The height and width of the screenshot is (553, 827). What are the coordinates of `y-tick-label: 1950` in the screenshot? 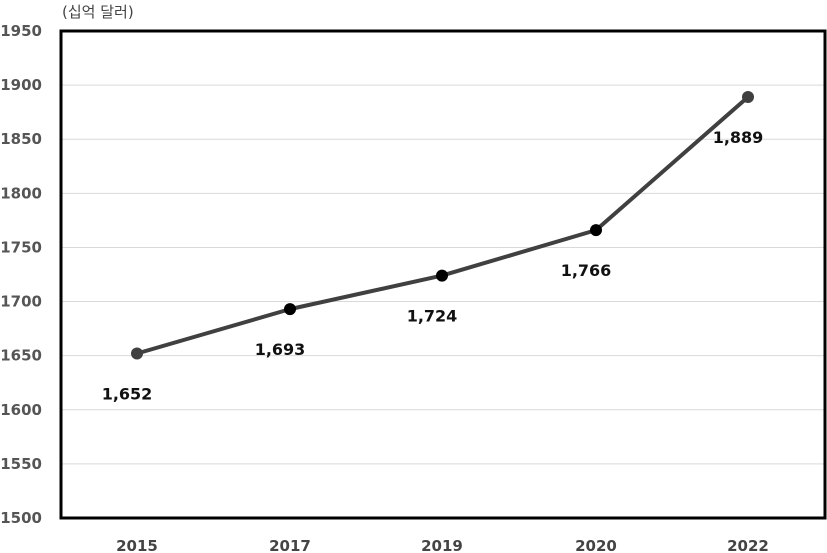 It's located at (21, 31).